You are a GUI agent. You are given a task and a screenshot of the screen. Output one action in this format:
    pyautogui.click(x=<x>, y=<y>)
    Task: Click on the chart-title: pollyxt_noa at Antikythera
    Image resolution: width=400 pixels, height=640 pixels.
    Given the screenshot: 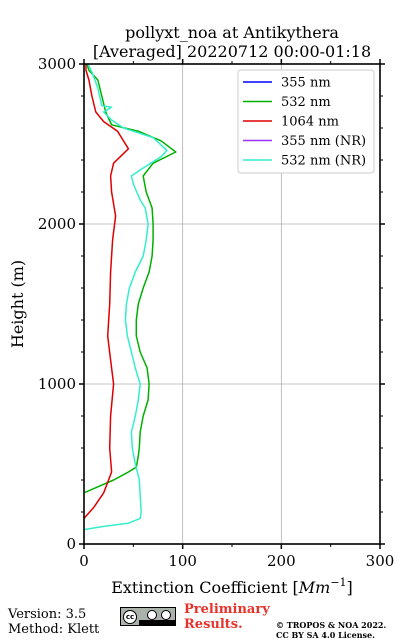 What is the action you would take?
    pyautogui.click(x=232, y=32)
    